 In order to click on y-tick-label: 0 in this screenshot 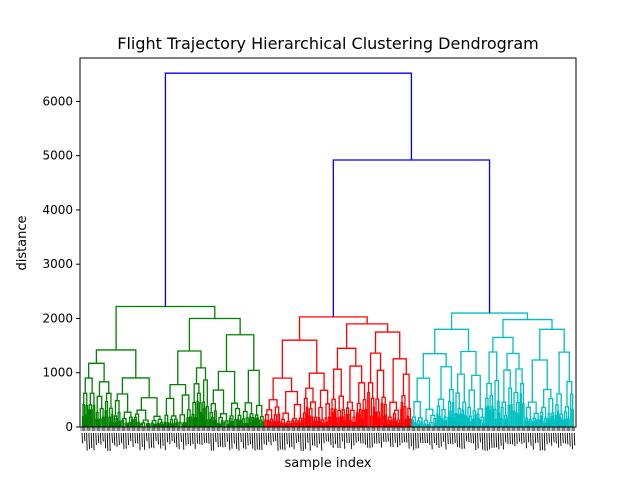, I will do `click(69, 427)`.